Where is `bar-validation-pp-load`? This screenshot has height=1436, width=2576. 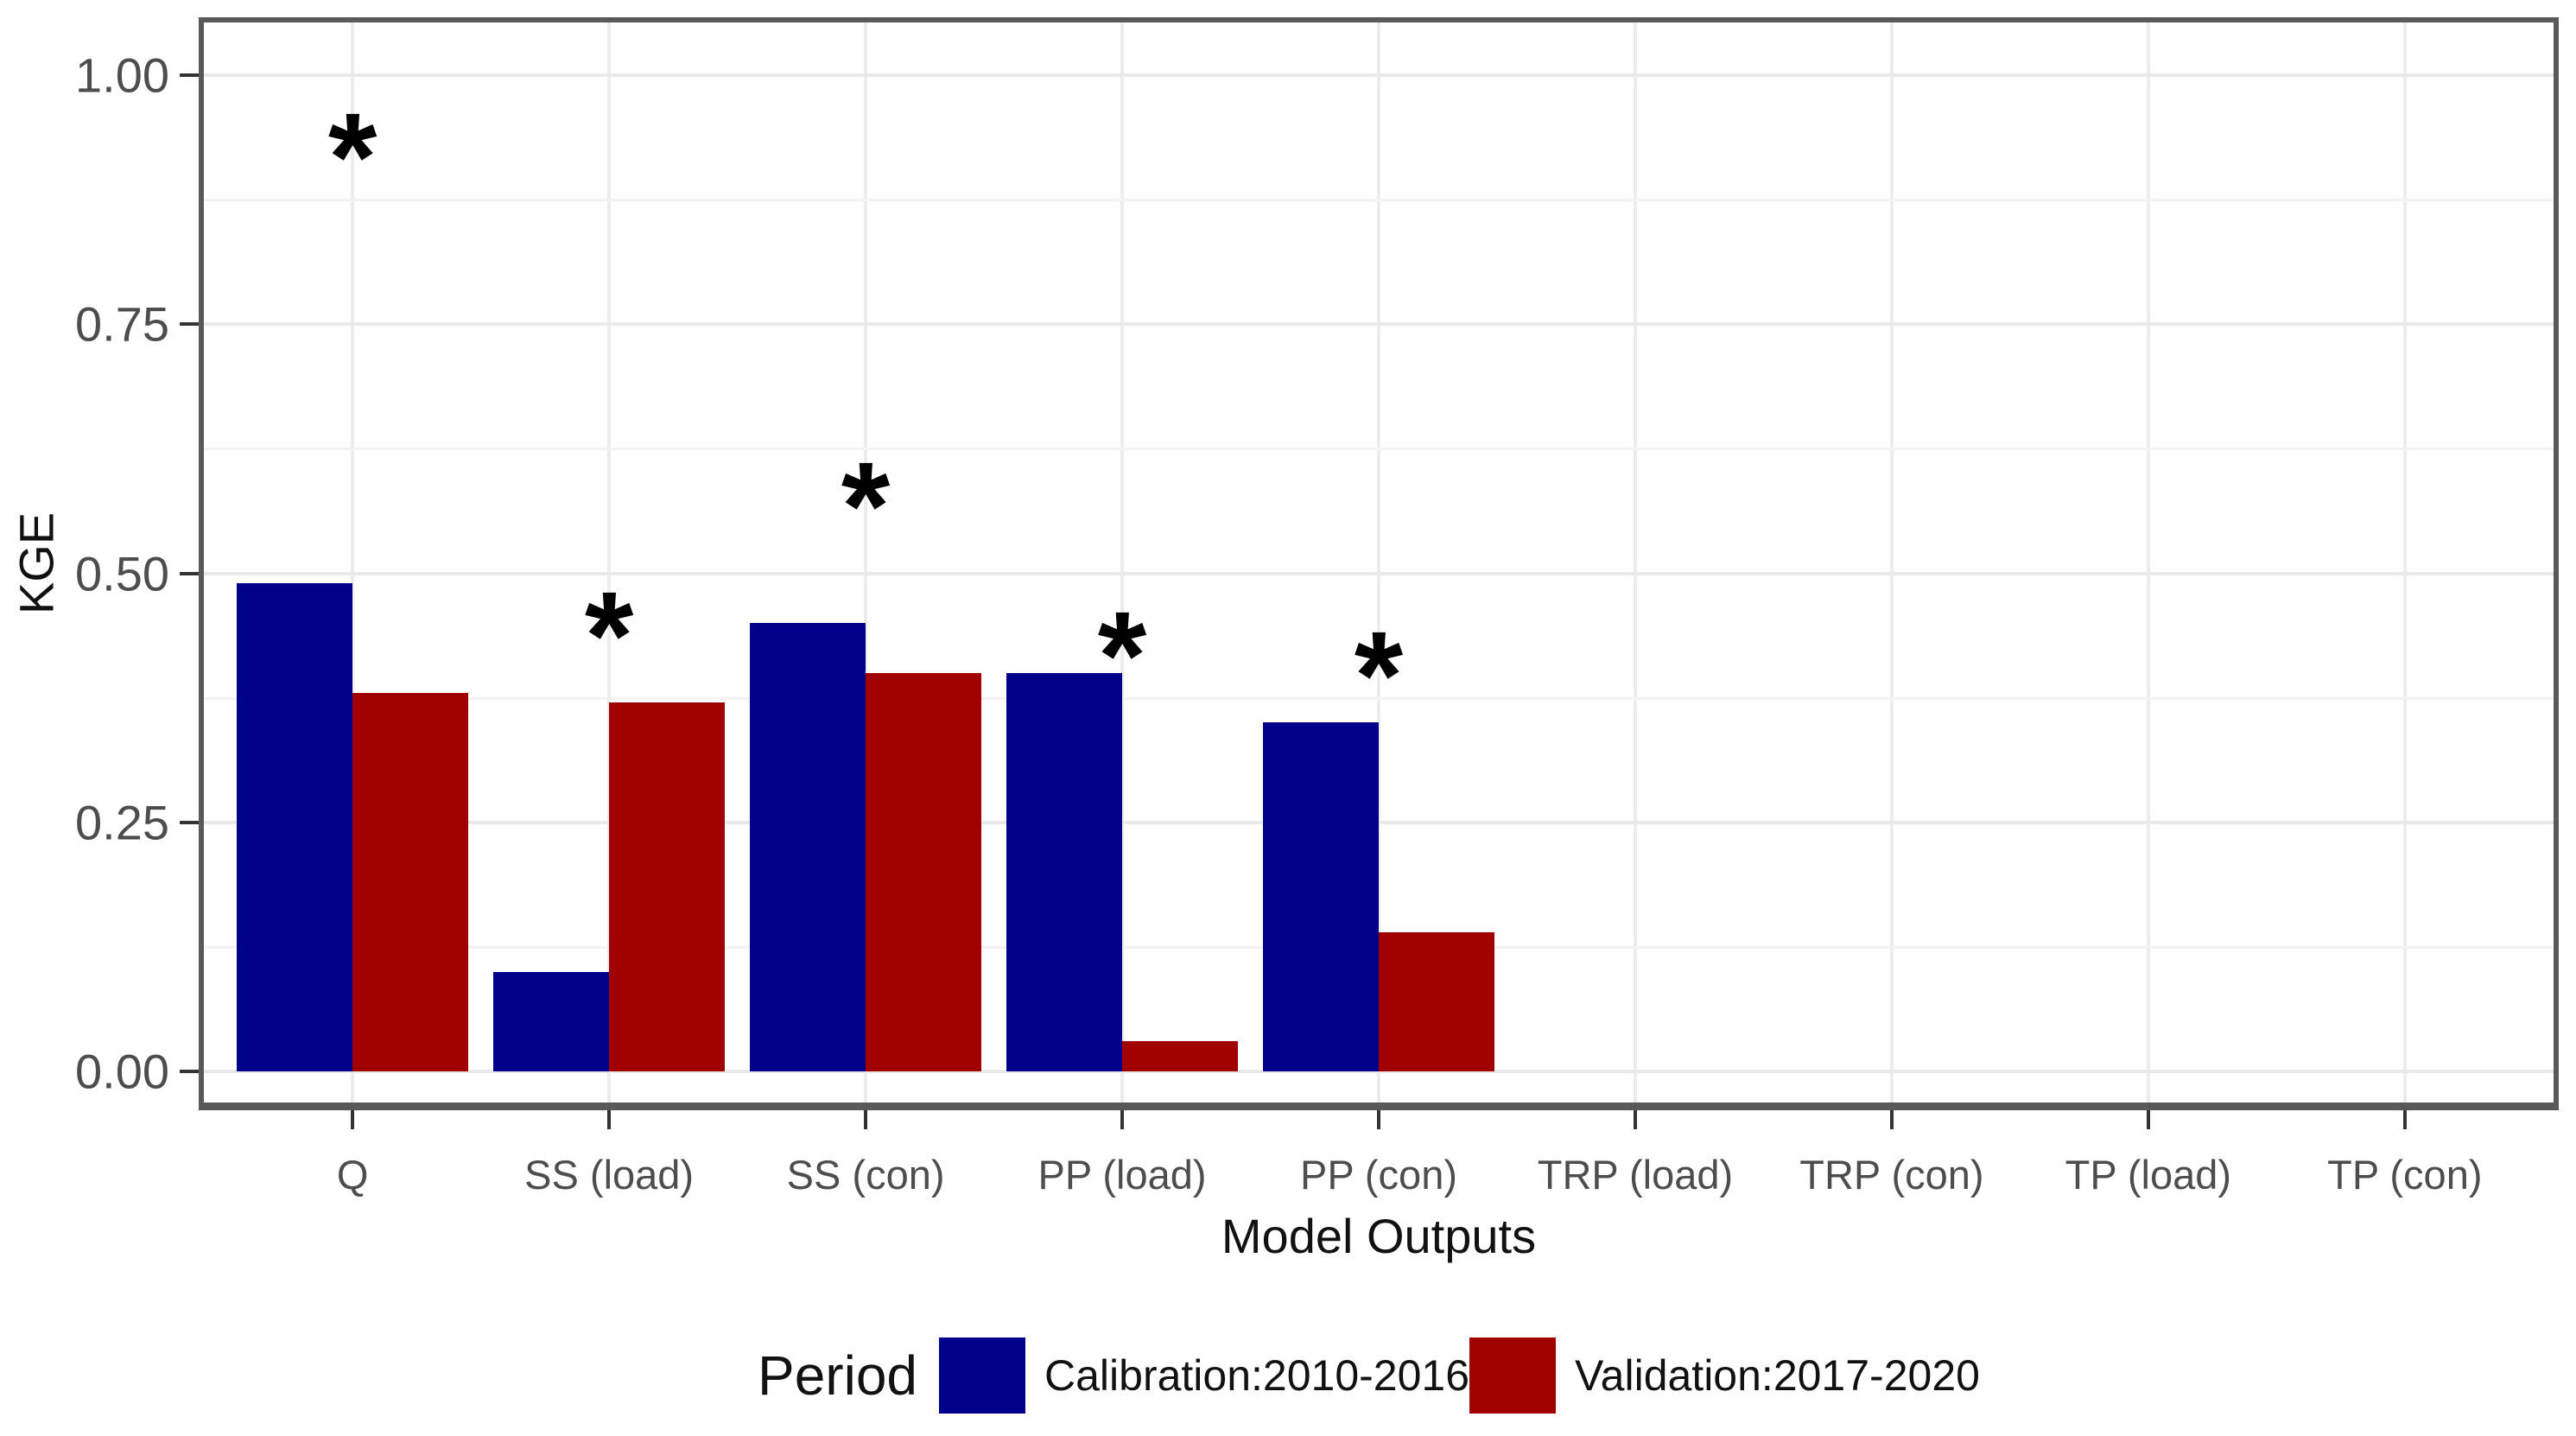
bar-validation-pp-load is located at coordinates (1180, 1056).